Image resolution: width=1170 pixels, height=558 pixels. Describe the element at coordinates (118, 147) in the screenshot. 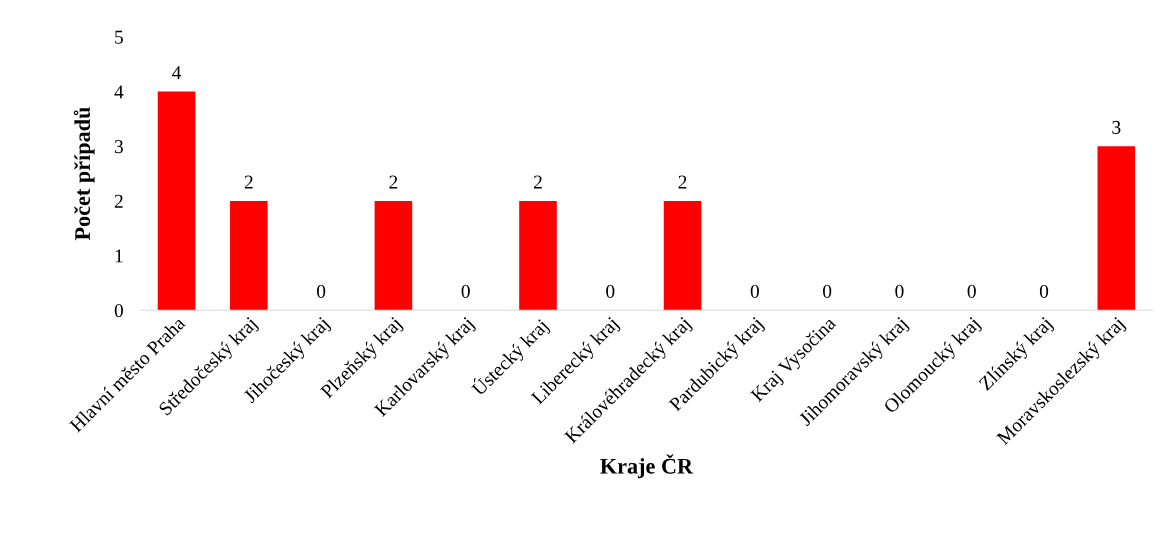

I see `y-tick-label: 3` at that location.